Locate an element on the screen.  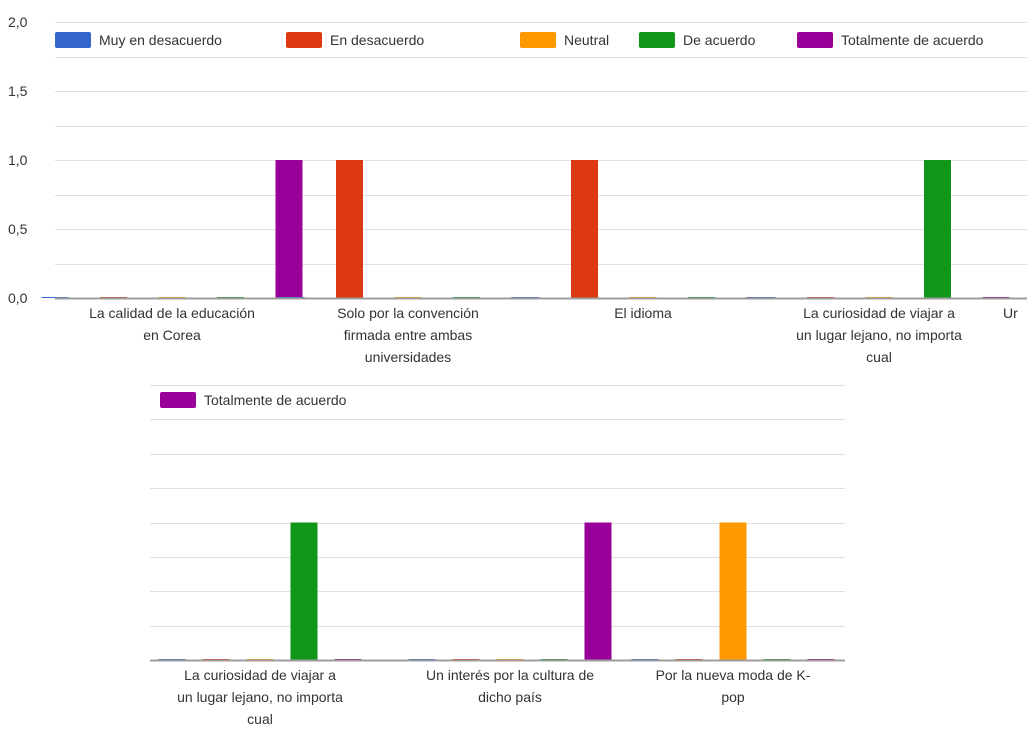
y-tick-label: 0,5 is located at coordinates (18, 229).